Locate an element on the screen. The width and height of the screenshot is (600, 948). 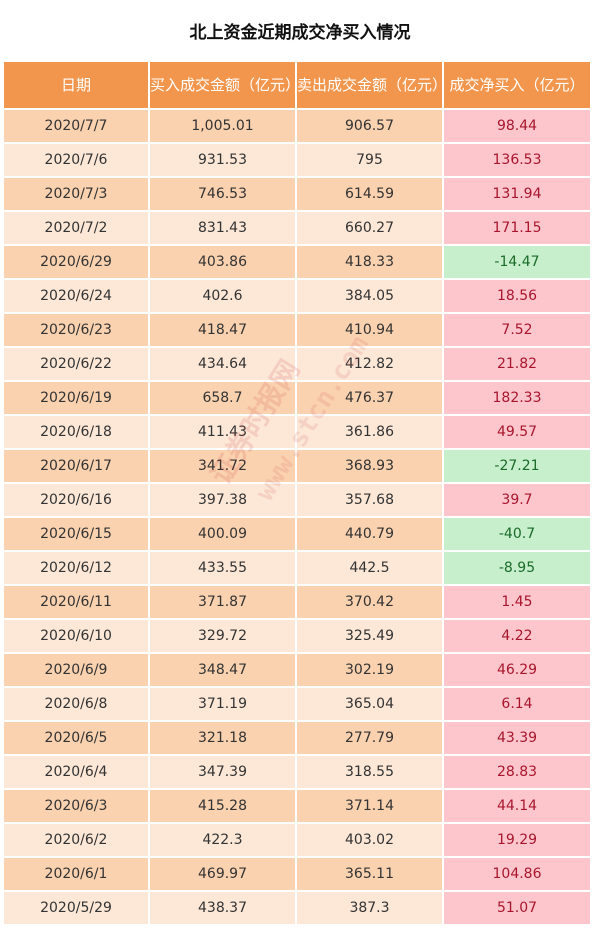
cell-buy: 397.38 is located at coordinates (222, 500).